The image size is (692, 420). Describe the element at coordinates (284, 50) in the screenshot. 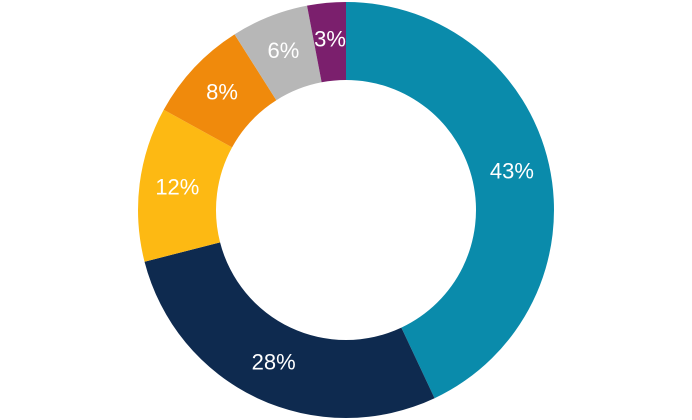

I see `data-label: 6%` at that location.